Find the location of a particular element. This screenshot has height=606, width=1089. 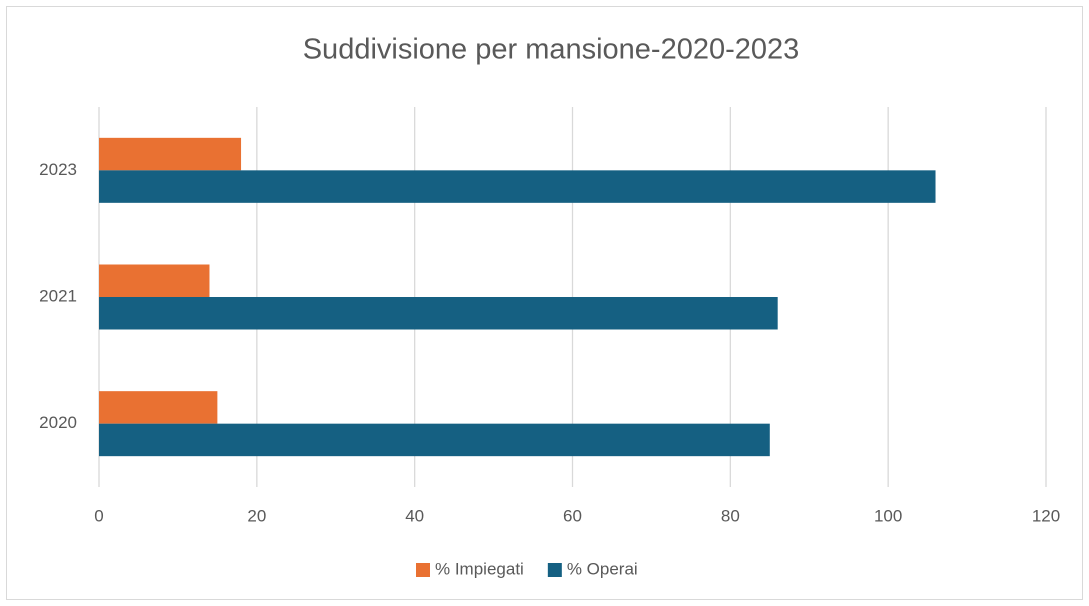

y-tick-label: 2023 is located at coordinates (58, 169).